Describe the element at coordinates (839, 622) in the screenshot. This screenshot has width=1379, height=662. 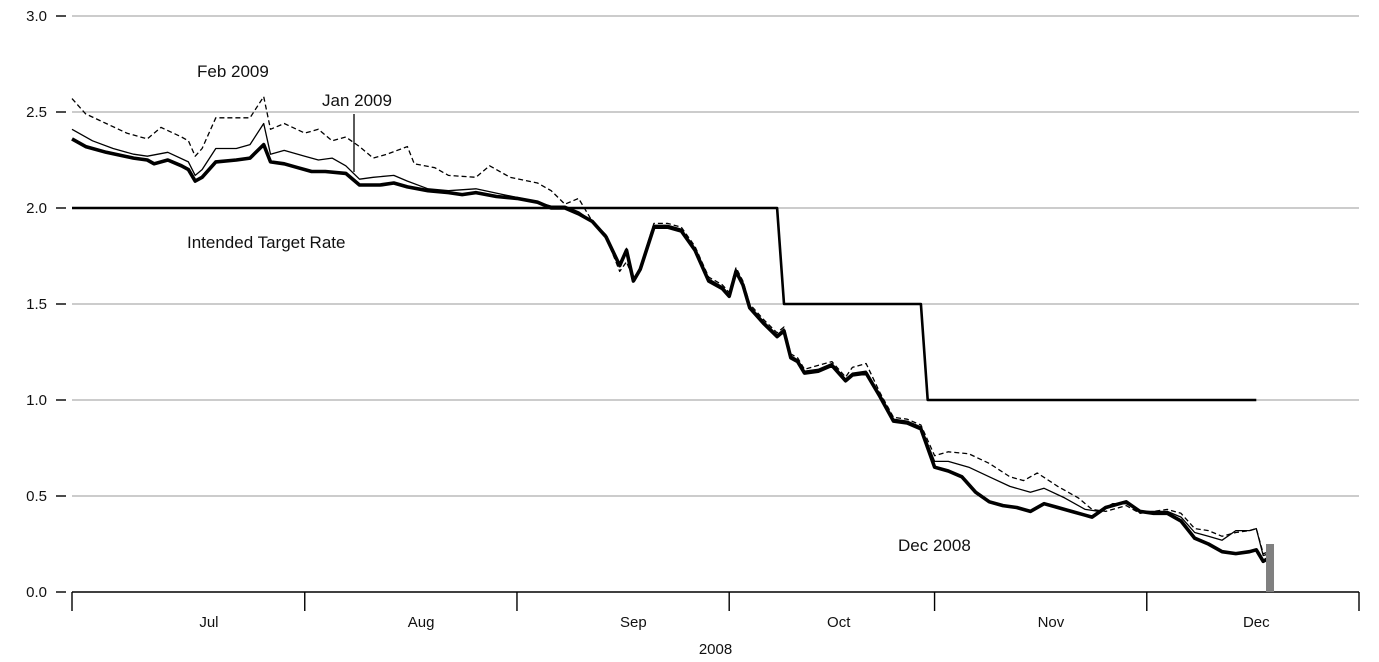
I see `x-tick-label: Oct` at that location.